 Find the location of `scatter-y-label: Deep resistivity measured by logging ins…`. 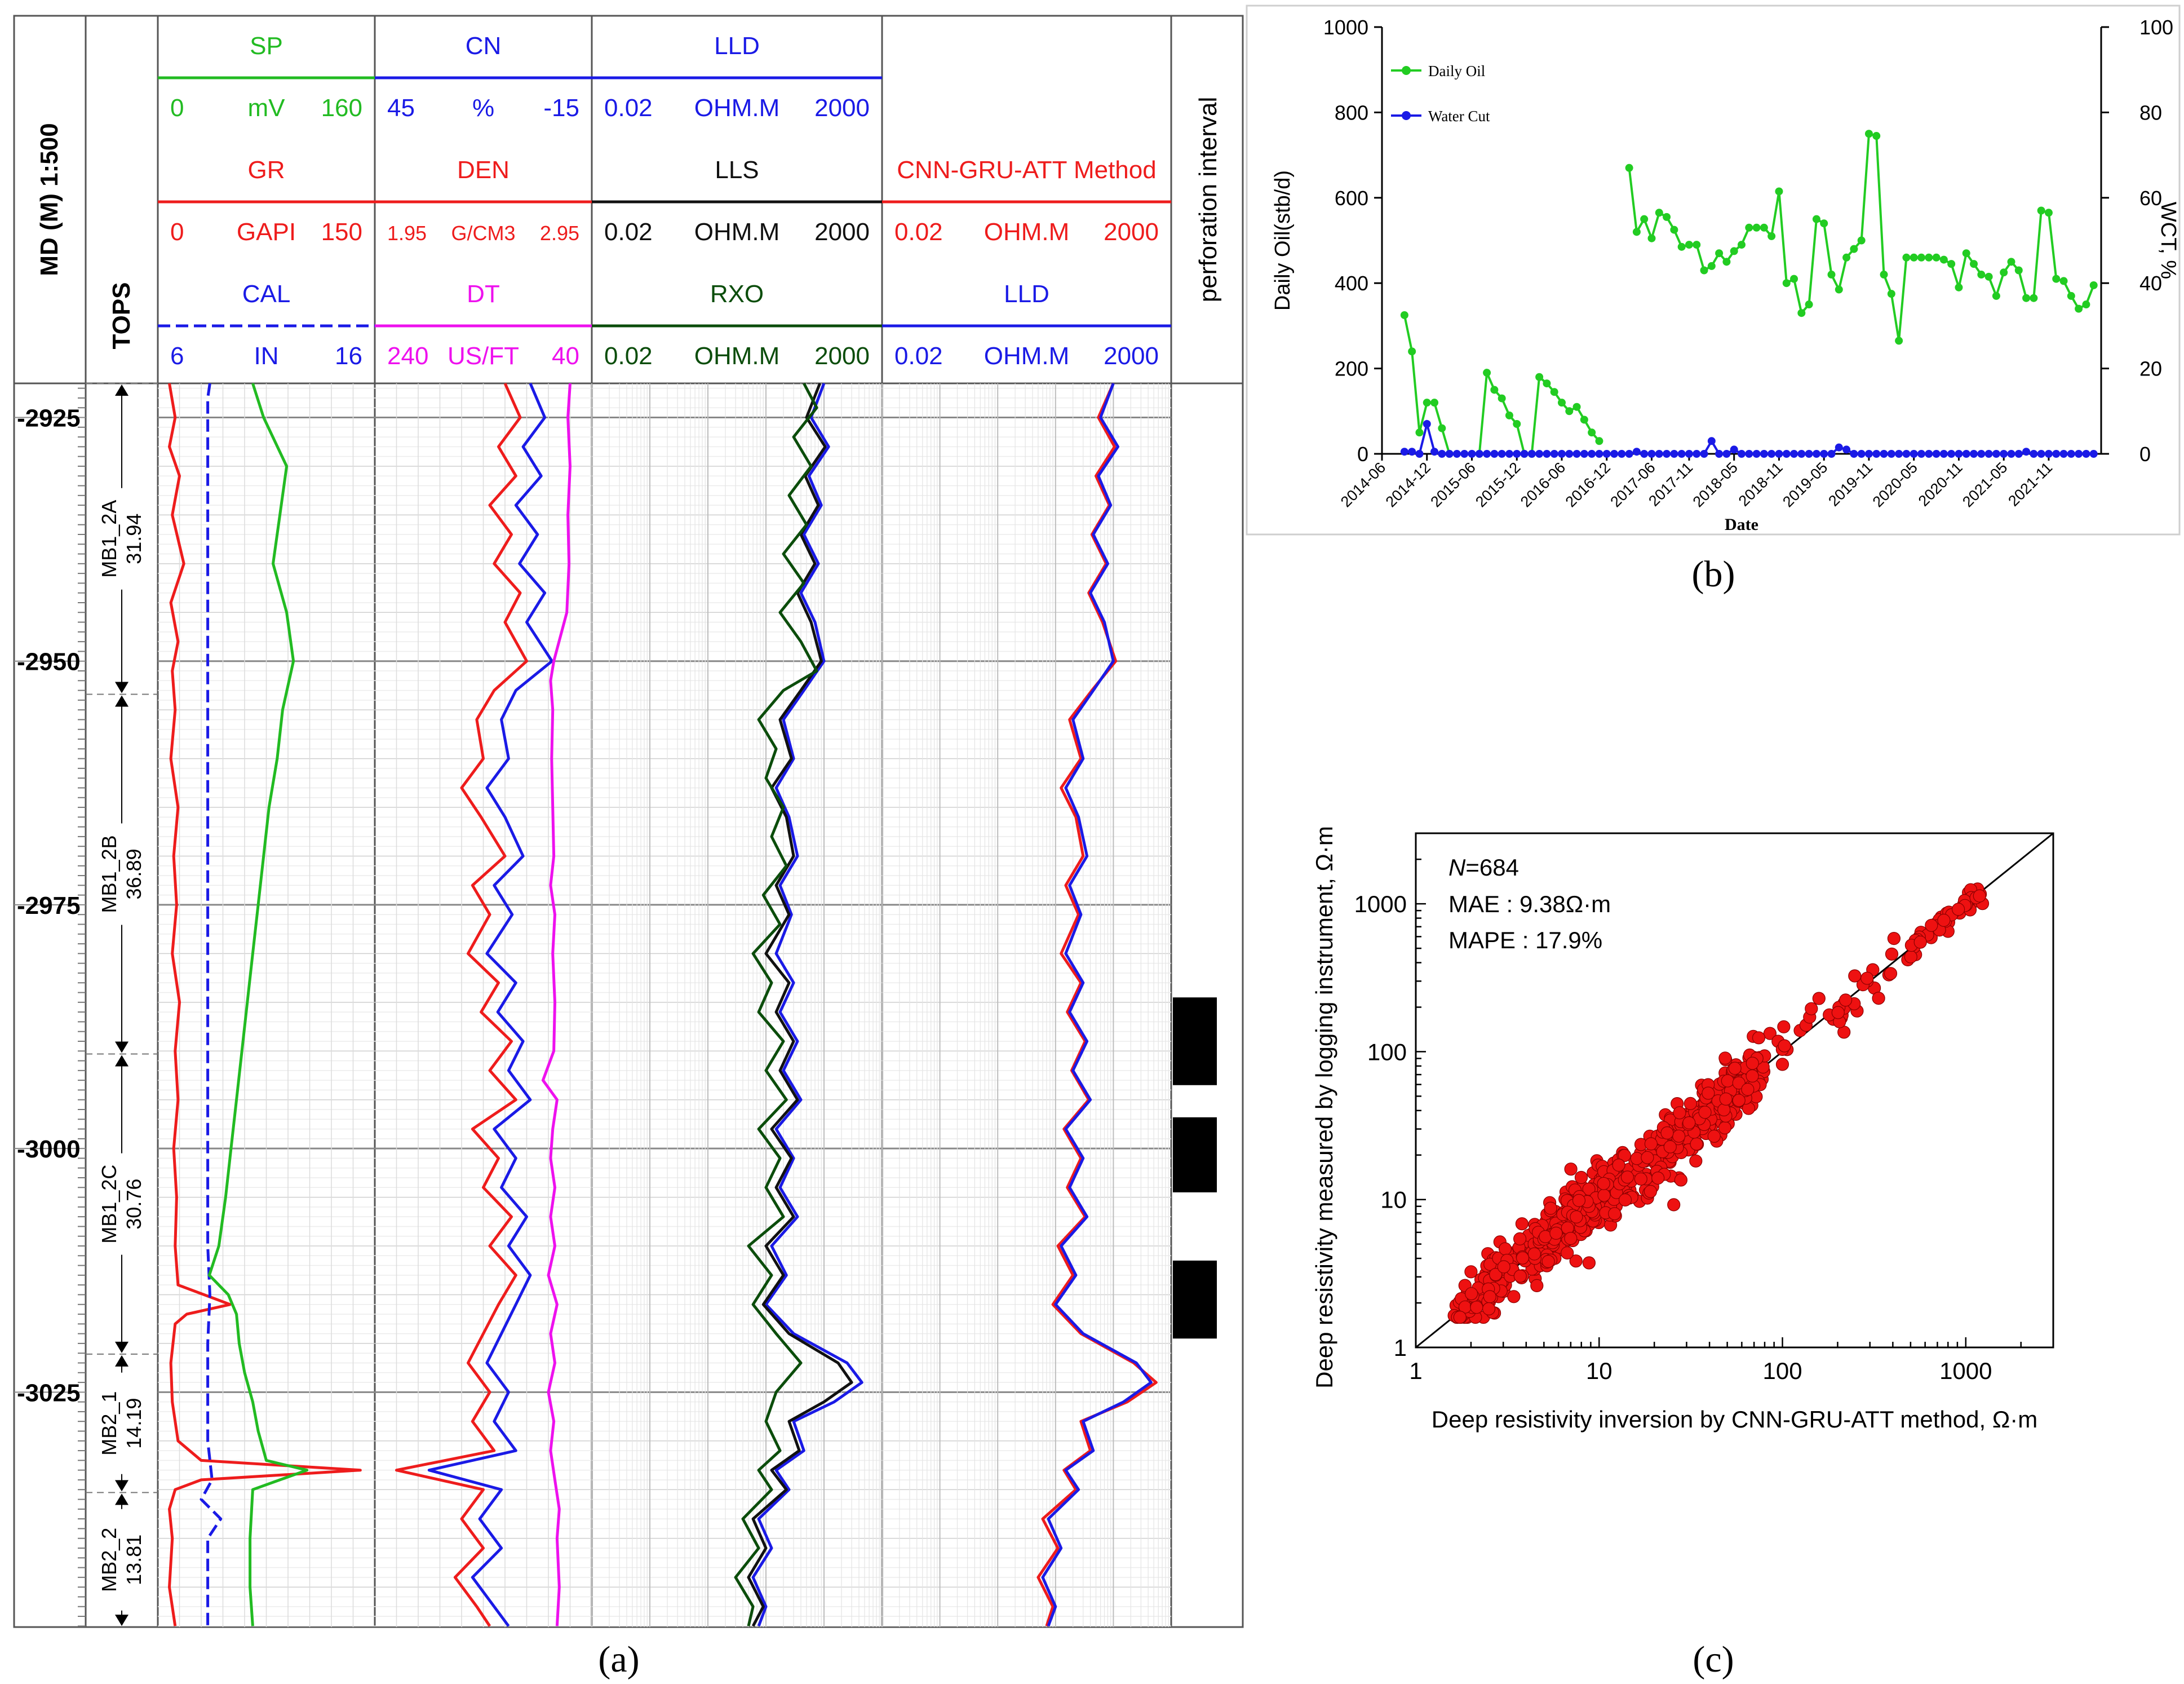

scatter-y-label: Deep resistivity measured by logging ins… is located at coordinates (1324, 1107).